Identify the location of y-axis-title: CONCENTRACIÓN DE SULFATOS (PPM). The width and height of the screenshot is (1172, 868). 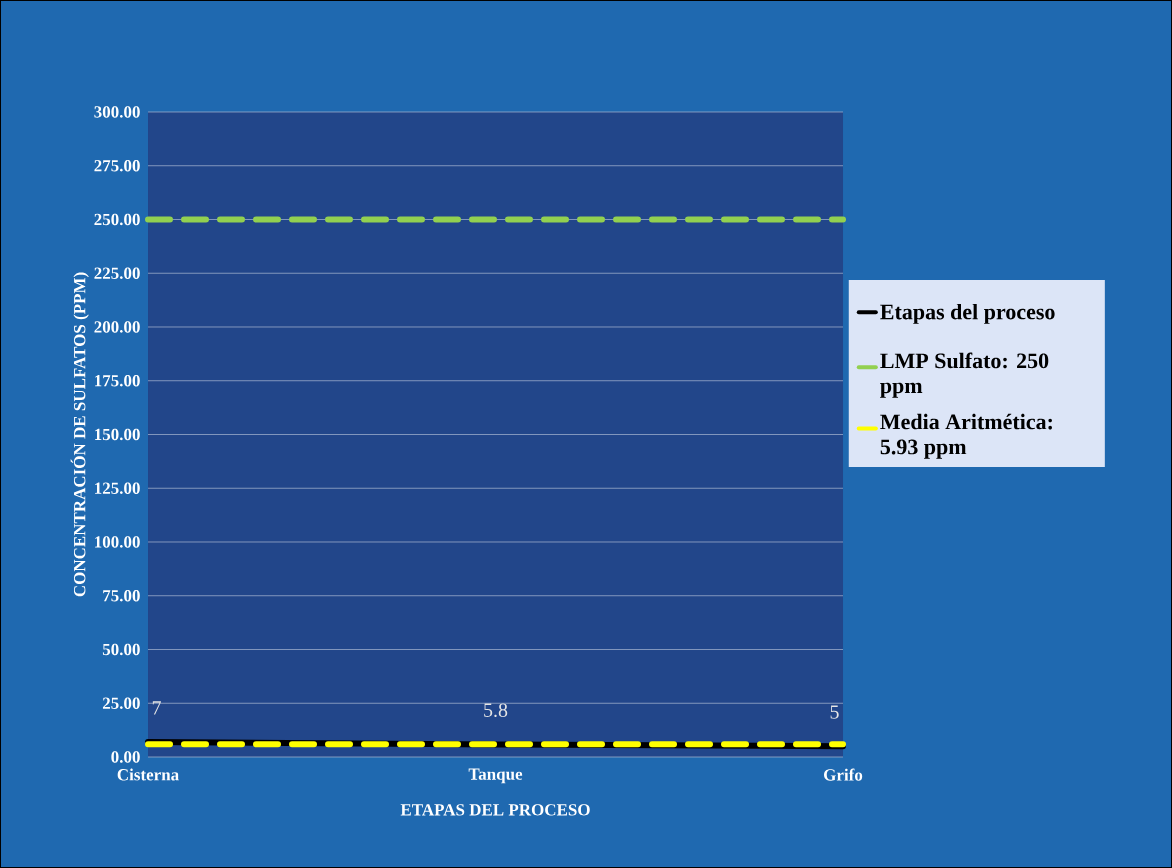
(79, 434).